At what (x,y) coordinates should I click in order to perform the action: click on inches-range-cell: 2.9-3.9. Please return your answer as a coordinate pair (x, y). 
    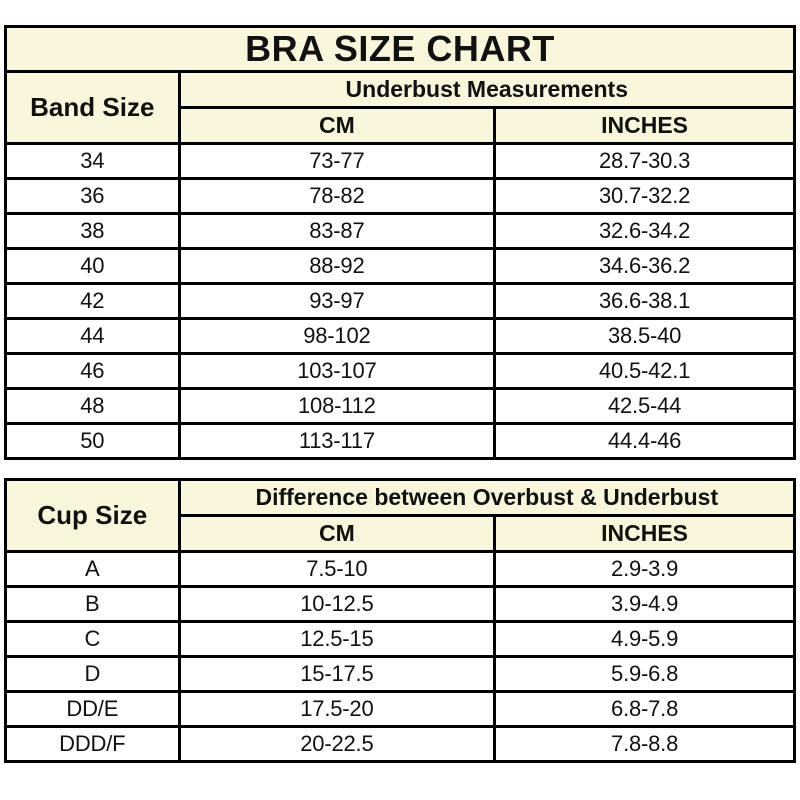
    Looking at the image, I should click on (644, 569).